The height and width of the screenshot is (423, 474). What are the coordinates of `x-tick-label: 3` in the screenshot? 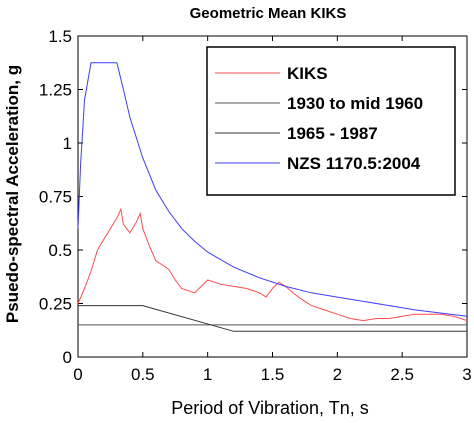 It's located at (466, 374).